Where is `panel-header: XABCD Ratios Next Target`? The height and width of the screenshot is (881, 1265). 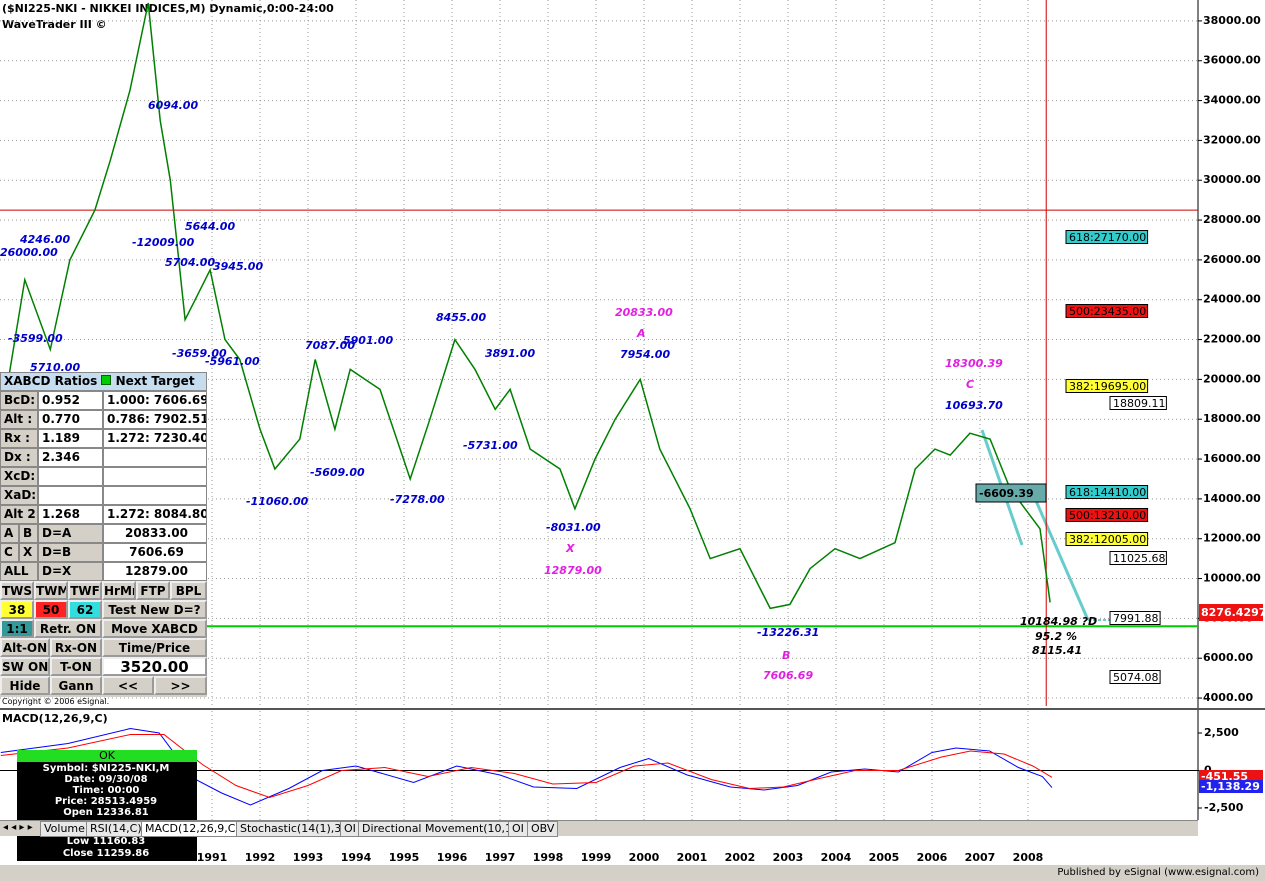
panel-header: XABCD Ratios Next Target is located at coordinates (103, 381).